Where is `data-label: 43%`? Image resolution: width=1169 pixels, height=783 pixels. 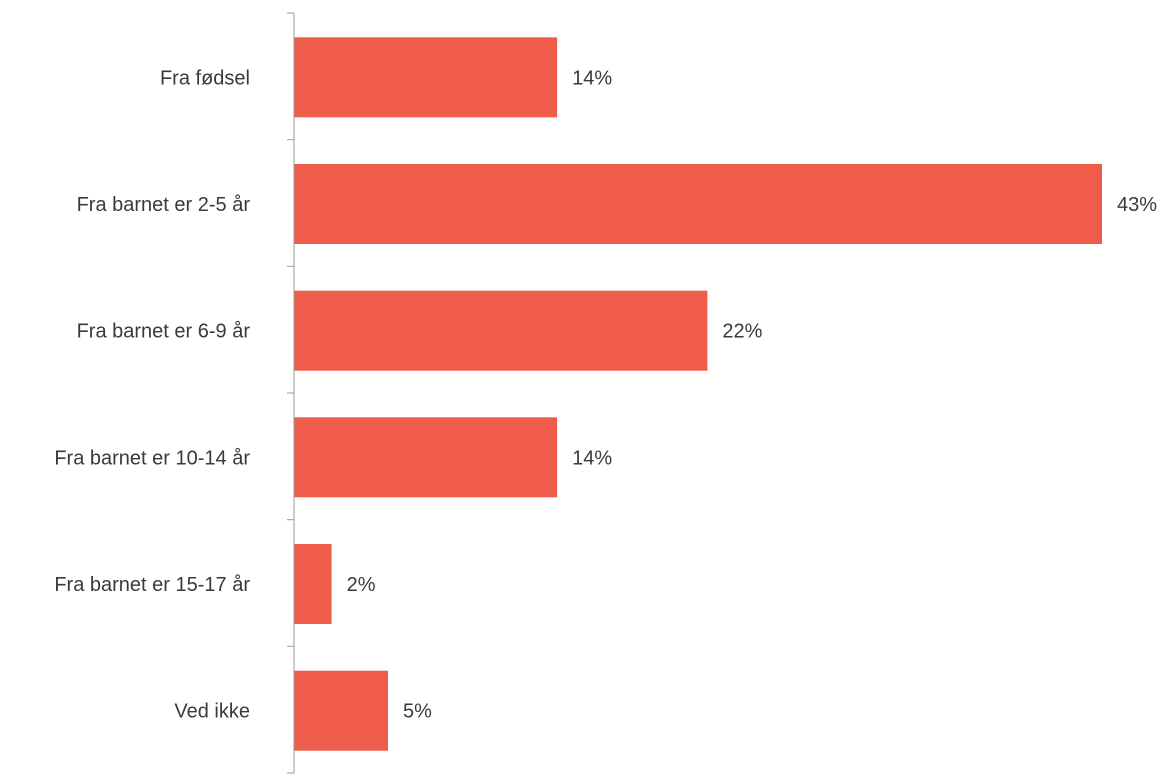
data-label: 43% is located at coordinates (1137, 205).